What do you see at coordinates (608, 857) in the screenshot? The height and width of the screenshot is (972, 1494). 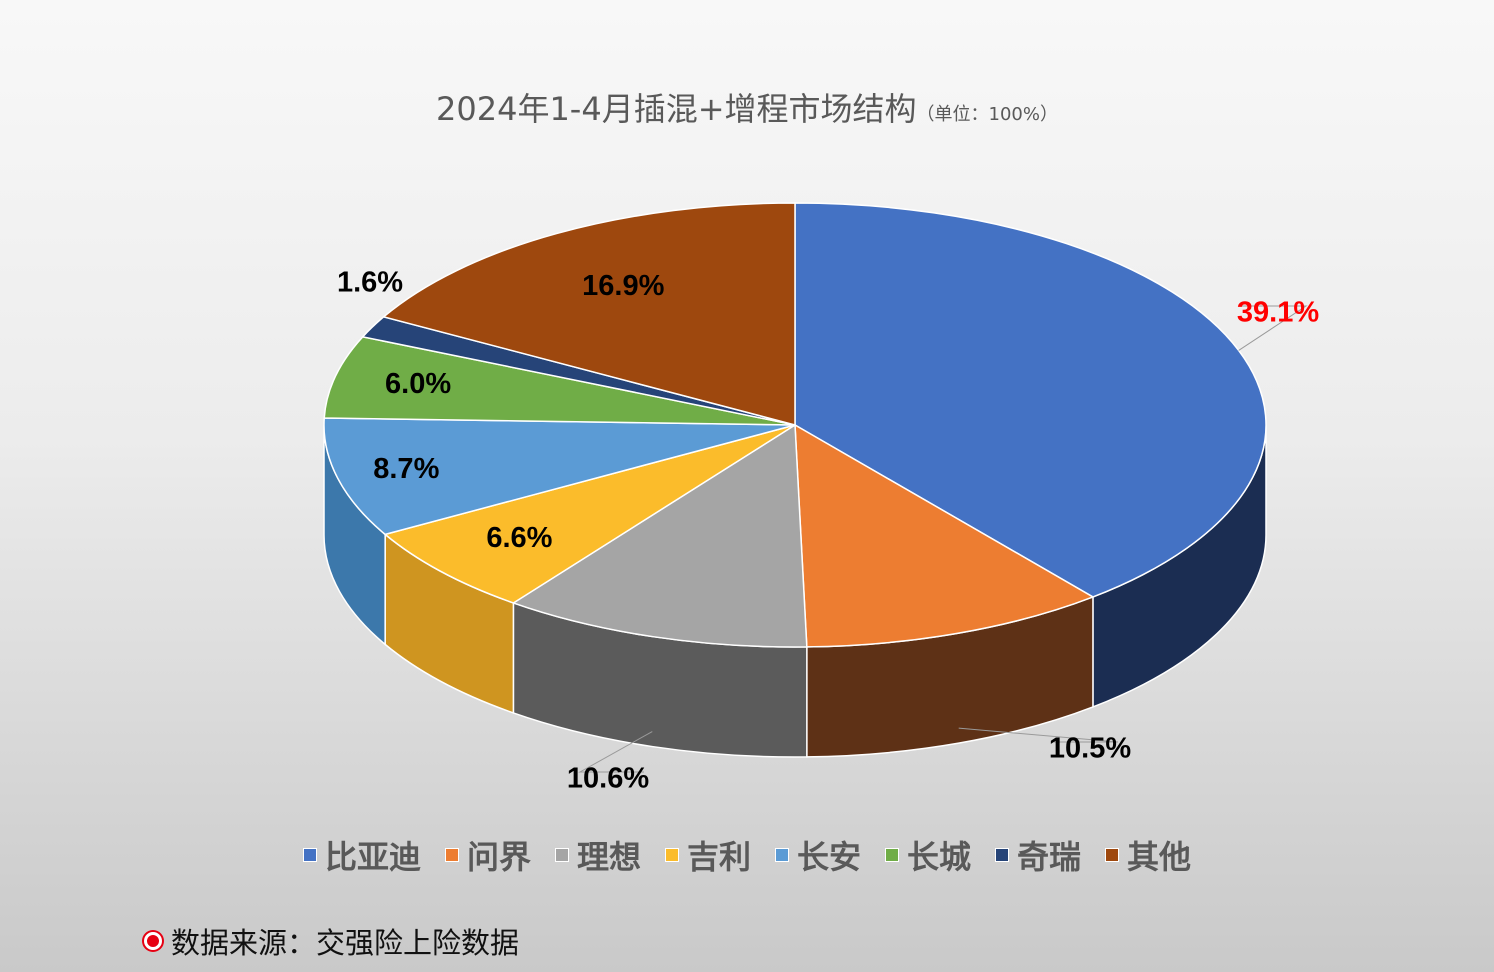 I see `legend-label: 理想` at bounding box center [608, 857].